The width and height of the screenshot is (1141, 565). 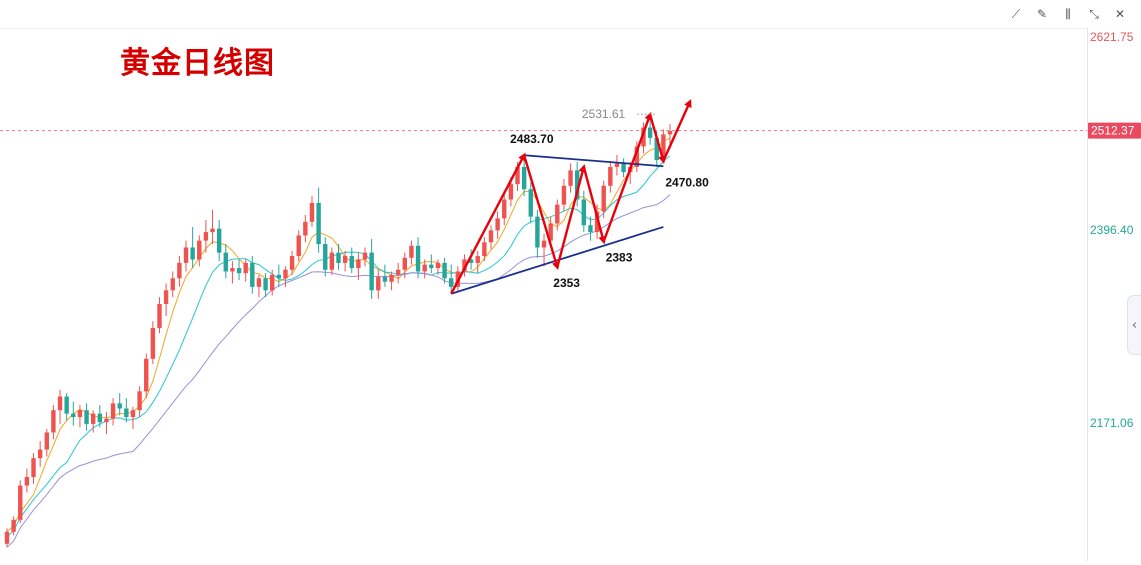 What do you see at coordinates (1016, 13) in the screenshot?
I see `line-tool-icon: ⟋` at bounding box center [1016, 13].